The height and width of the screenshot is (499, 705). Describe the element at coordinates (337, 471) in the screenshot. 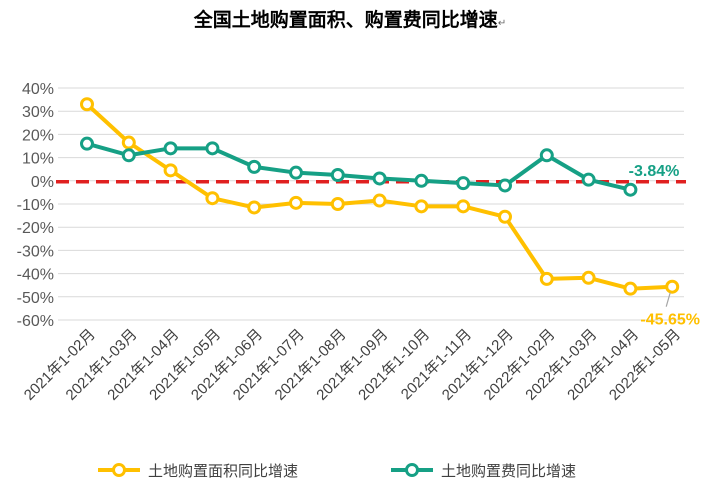

I see `legend: 土地购置面积同比增速 土地购置费同比增速` at that location.